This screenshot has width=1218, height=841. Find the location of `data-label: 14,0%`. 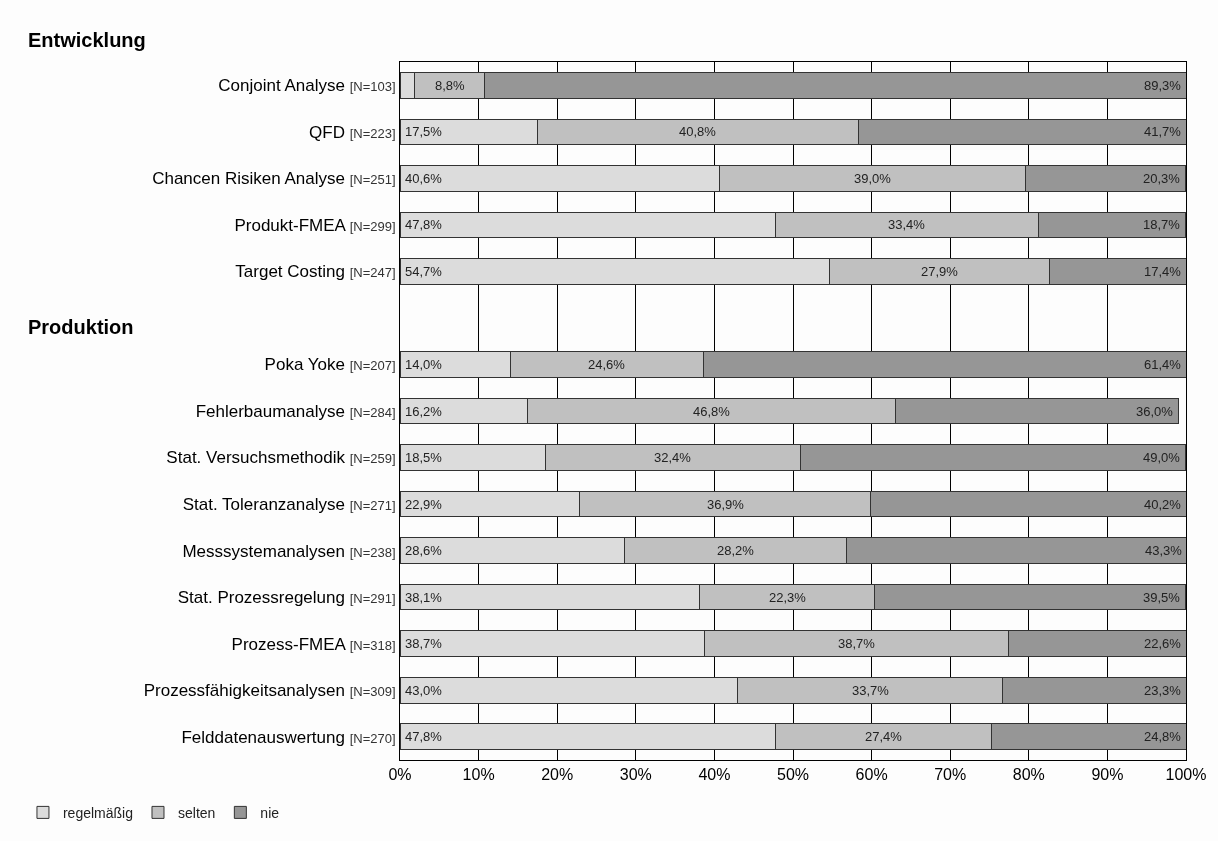

data-label: 14,0% is located at coordinates (424, 364).